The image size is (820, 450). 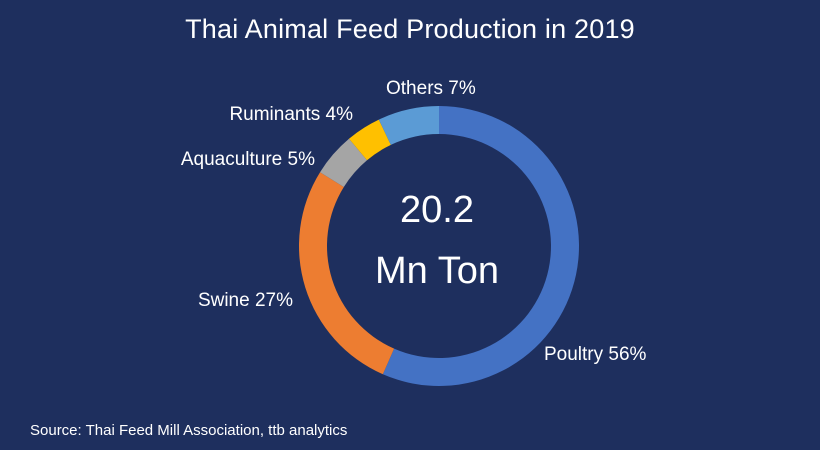 What do you see at coordinates (248, 159) in the screenshot?
I see `label-aquaculture: Aquaculture 5%` at bounding box center [248, 159].